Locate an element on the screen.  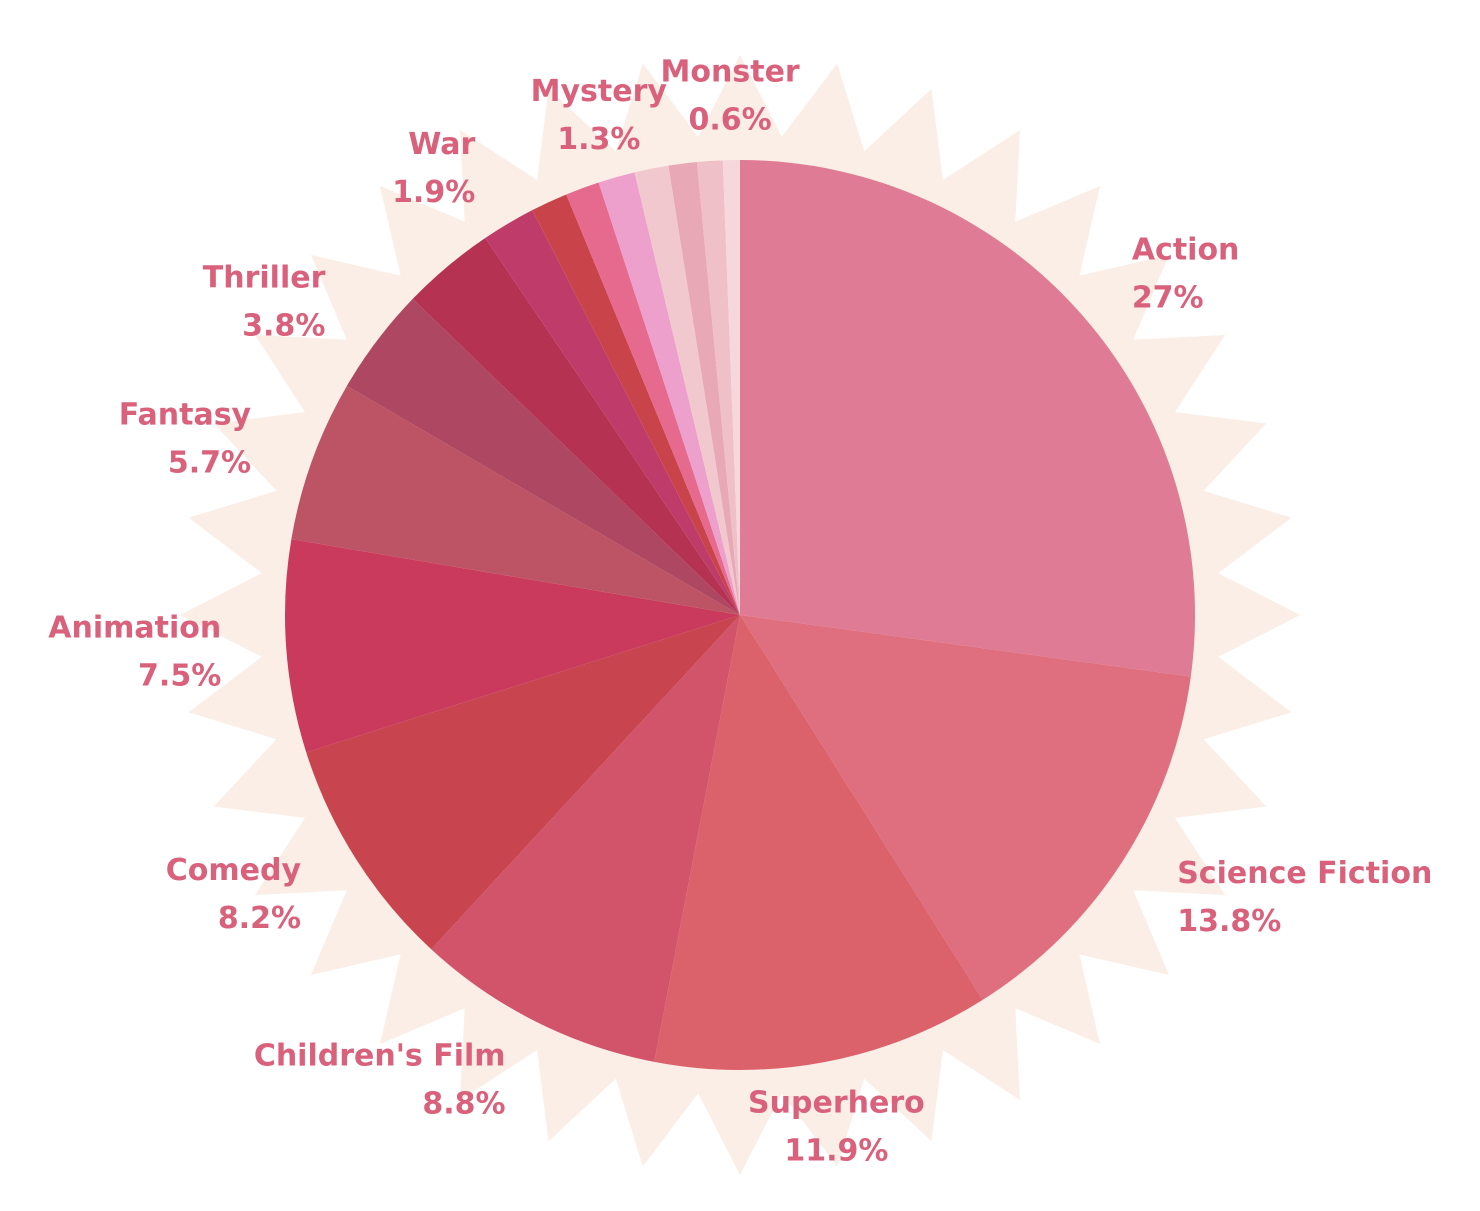
slice-label: Fantasy is located at coordinates (185, 414).